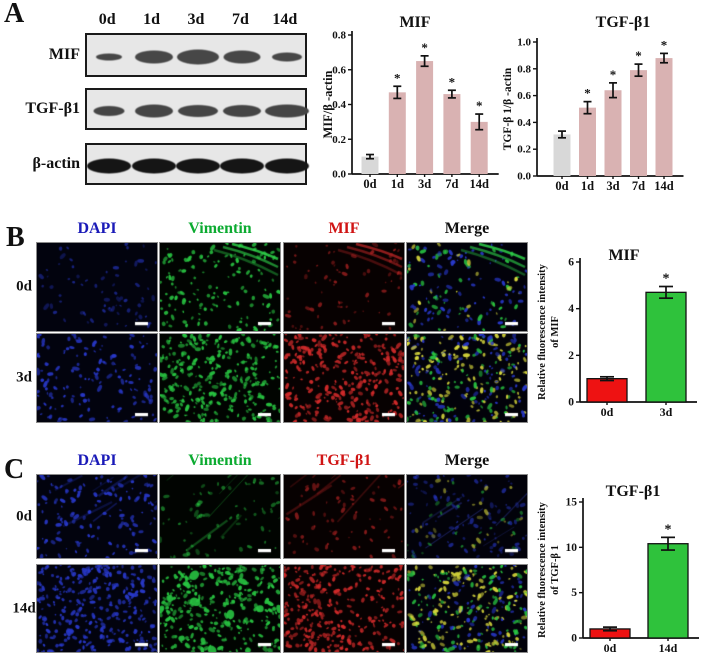 This screenshot has height=659, width=701. Describe the element at coordinates (571, 309) in the screenshot. I see `y-tick-label: 4` at that location.